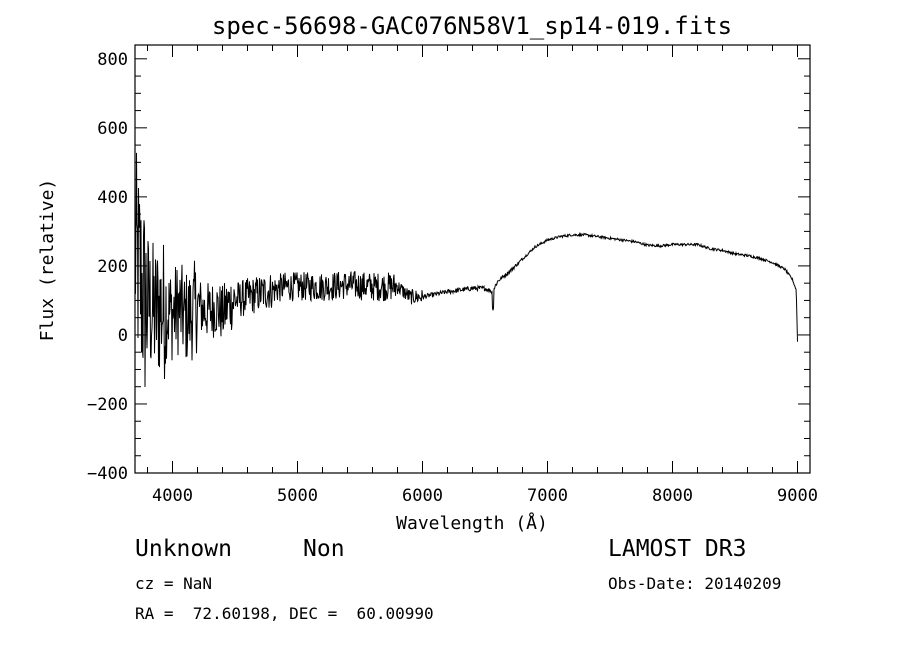 The height and width of the screenshot is (649, 900). What do you see at coordinates (695, 583) in the screenshot?
I see `observation-date: Obs-Date: 20140209` at bounding box center [695, 583].